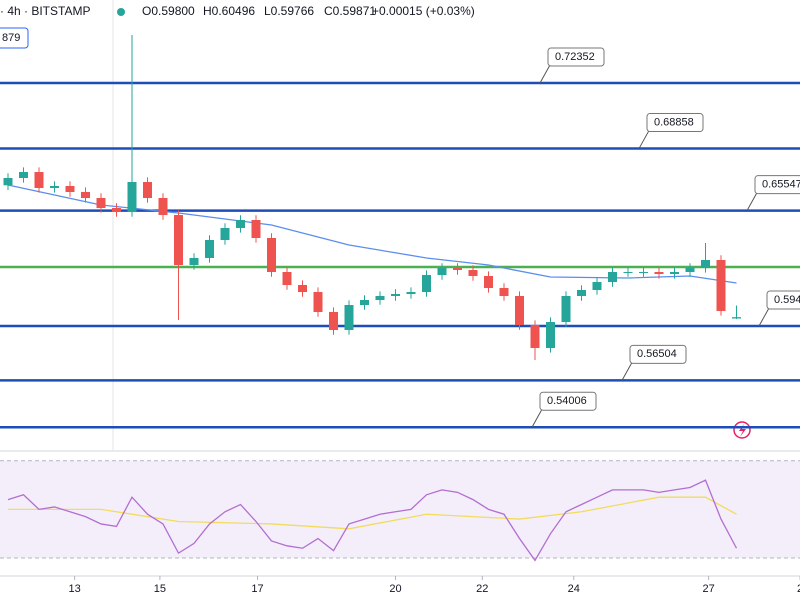  What do you see at coordinates (75, 589) in the screenshot?
I see `x-tick-label: 13` at bounding box center [75, 589].